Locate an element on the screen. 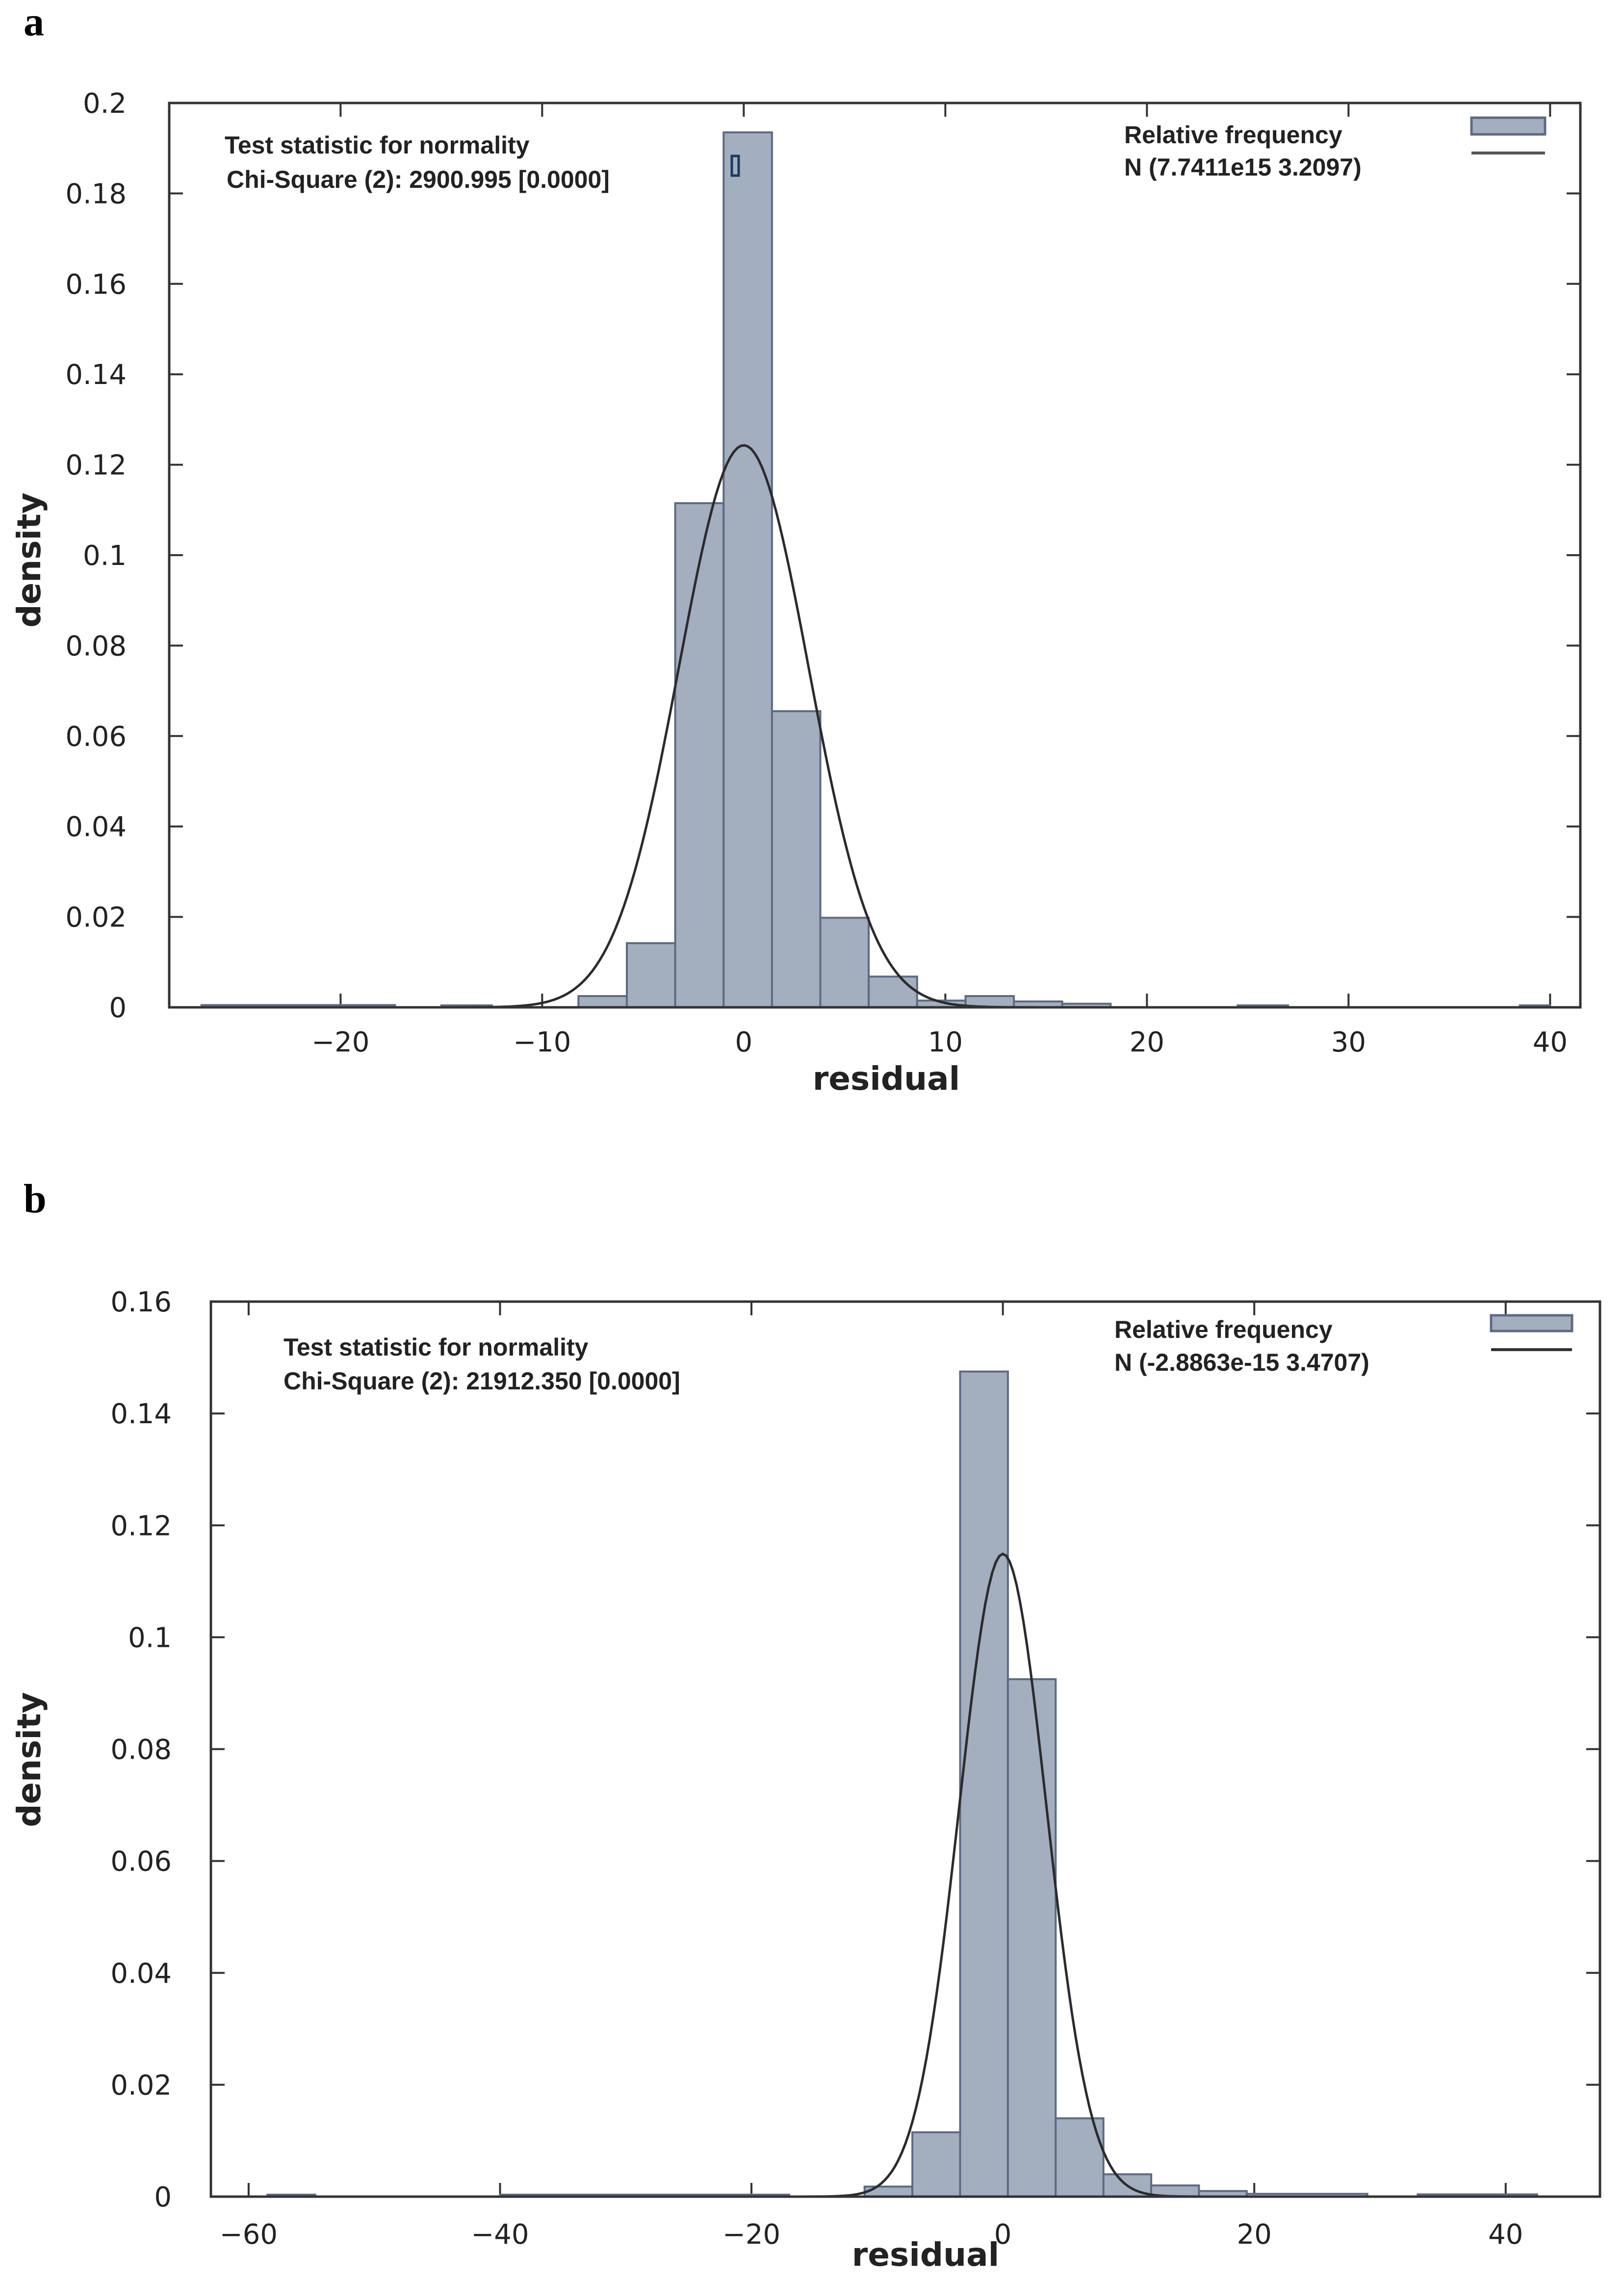  y-tick-label-b-4: 0.08 is located at coordinates (141, 1750).